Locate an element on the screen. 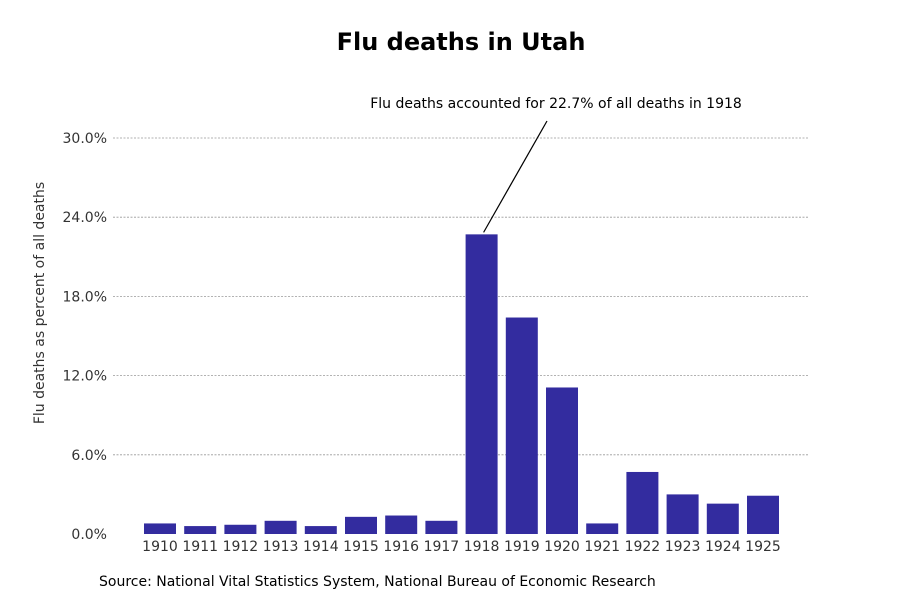 Image resolution: width=900 pixels, height=600 pixels. y-tick-label: 12.0% is located at coordinates (85, 377).